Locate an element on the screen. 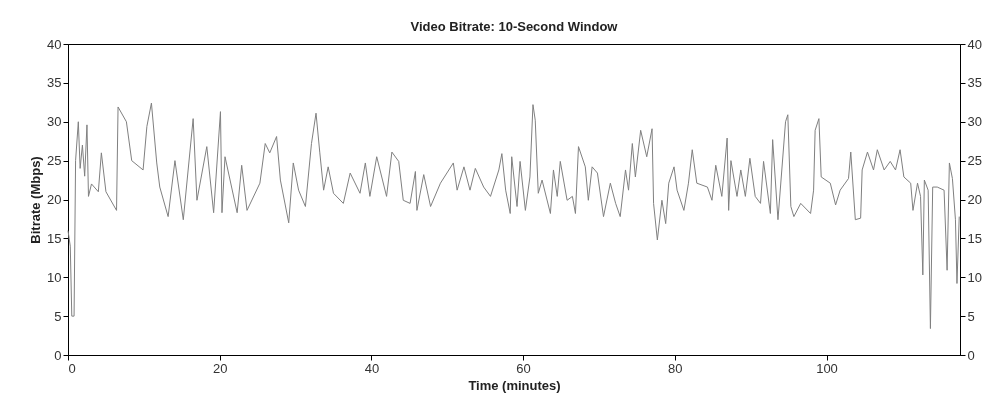 The image size is (1004, 420). y2-tick-label: 20 is located at coordinates (974, 199).